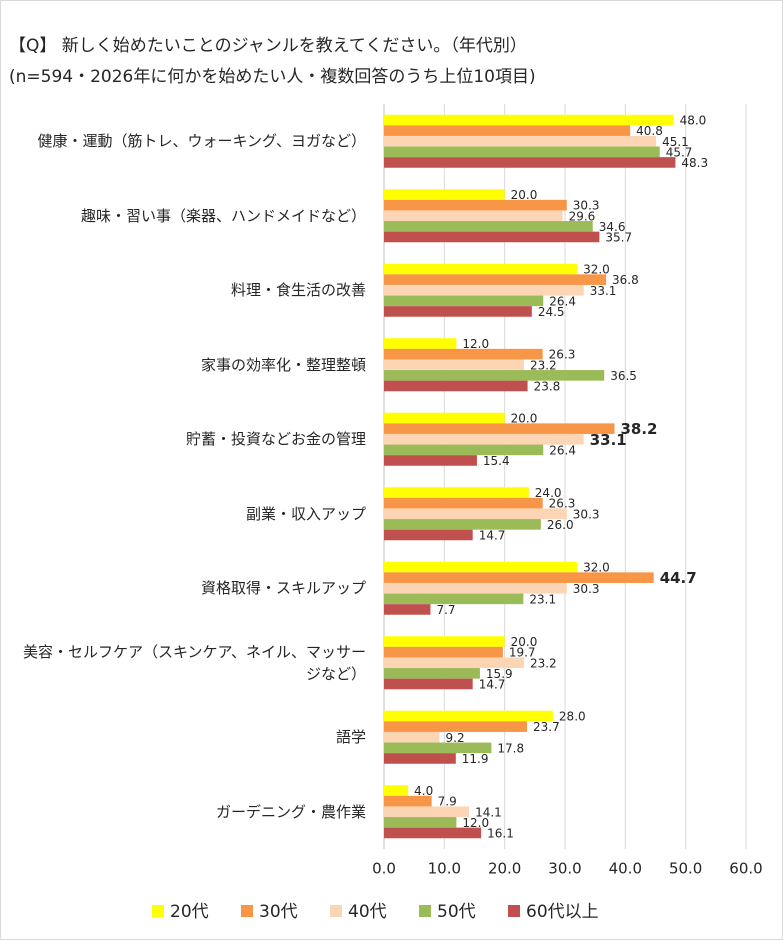 Image resolution: width=783 pixels, height=940 pixels. What do you see at coordinates (562, 355) in the screenshot?
I see `value-label: 26.3` at bounding box center [562, 355].